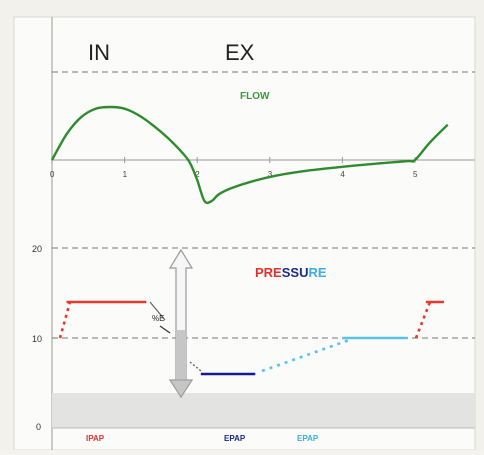 The height and width of the screenshot is (455, 484). I want to click on y-tick-label-0: 0, so click(38, 427).